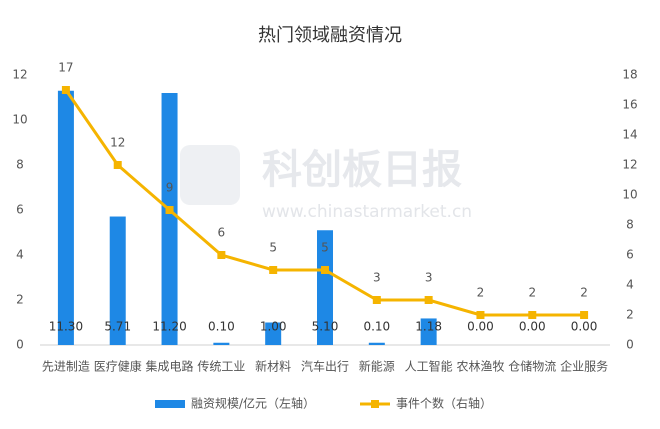 Image resolution: width=660 pixels, height=429 pixels. I want to click on x-tick-label: 传统工业, so click(221, 366).